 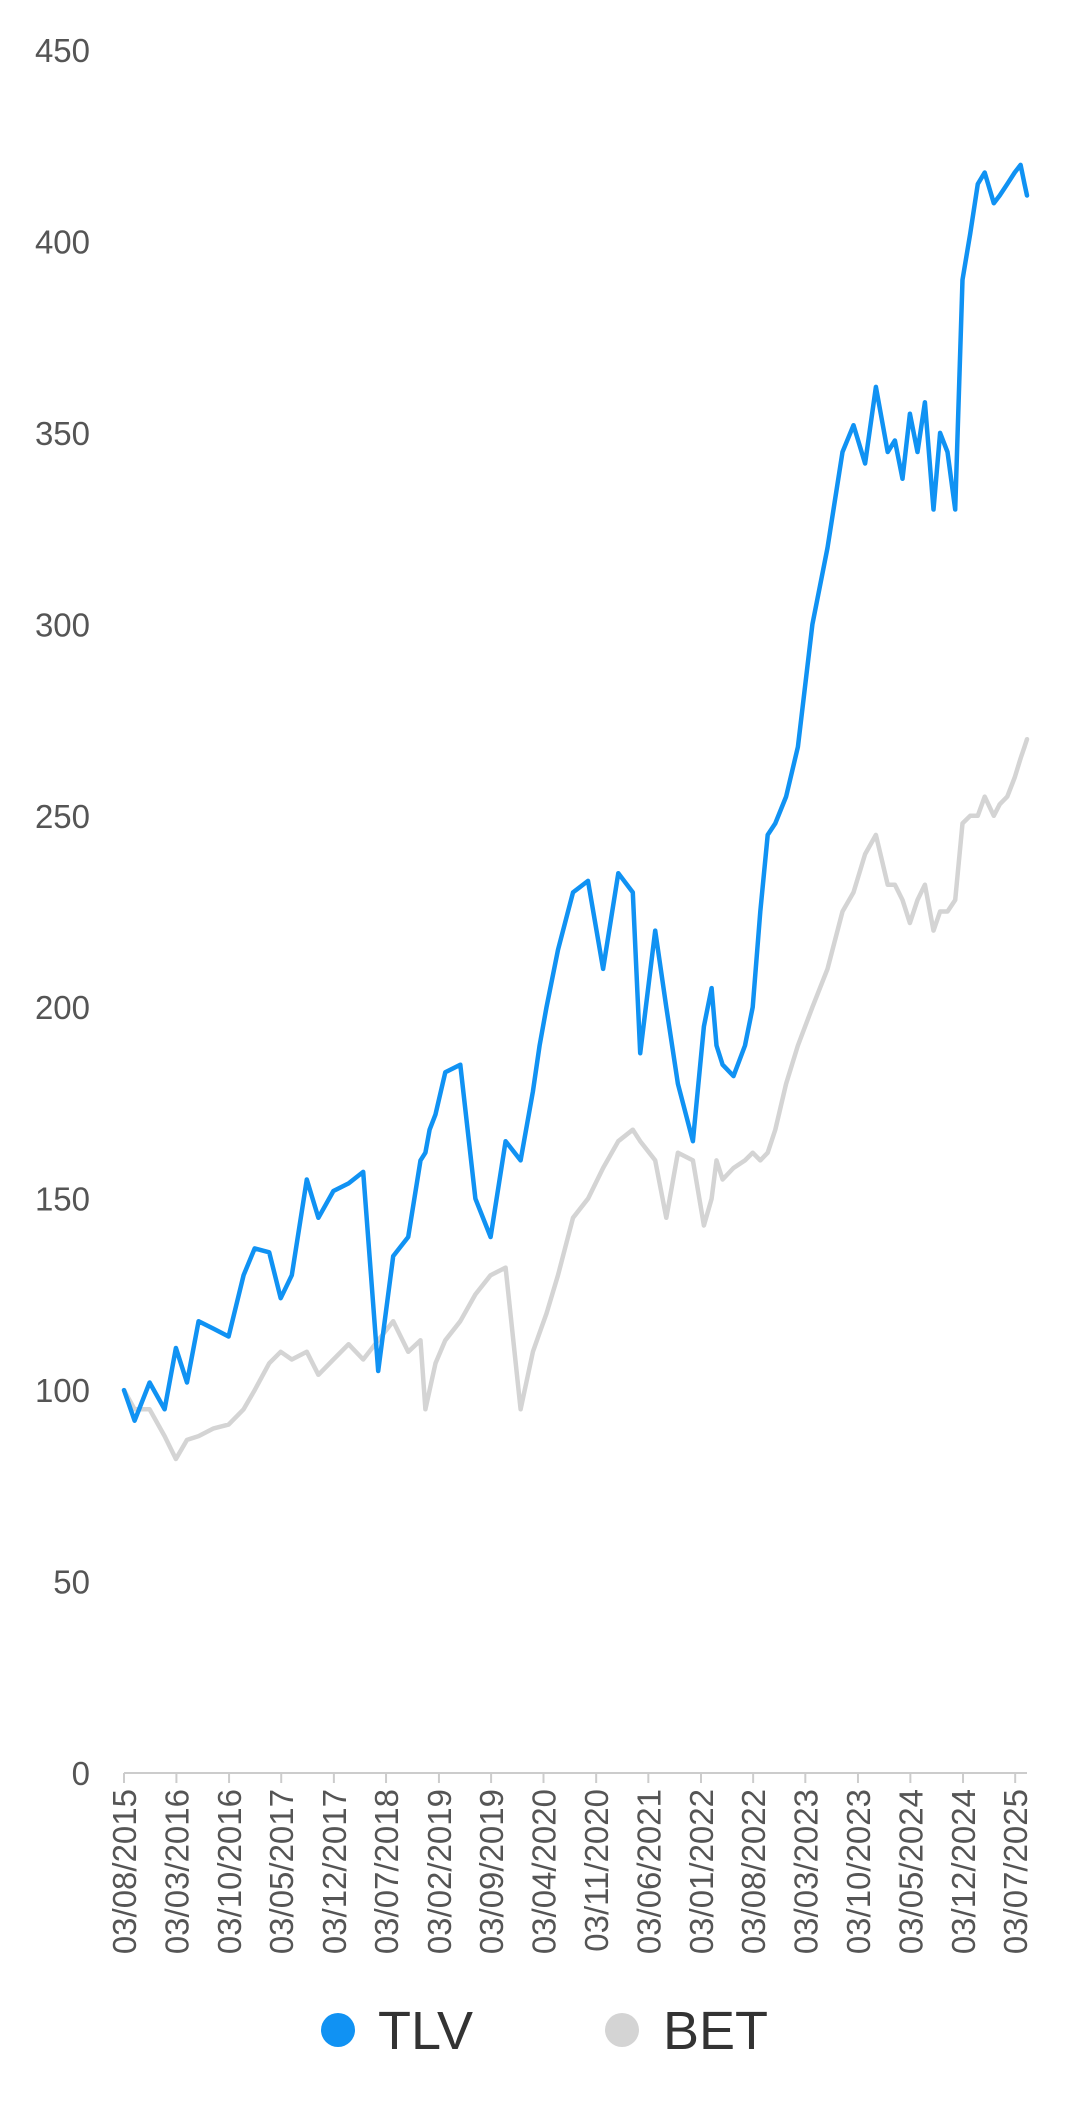 What do you see at coordinates (62, 1390) in the screenshot?
I see `y-tick-label: 100` at bounding box center [62, 1390].